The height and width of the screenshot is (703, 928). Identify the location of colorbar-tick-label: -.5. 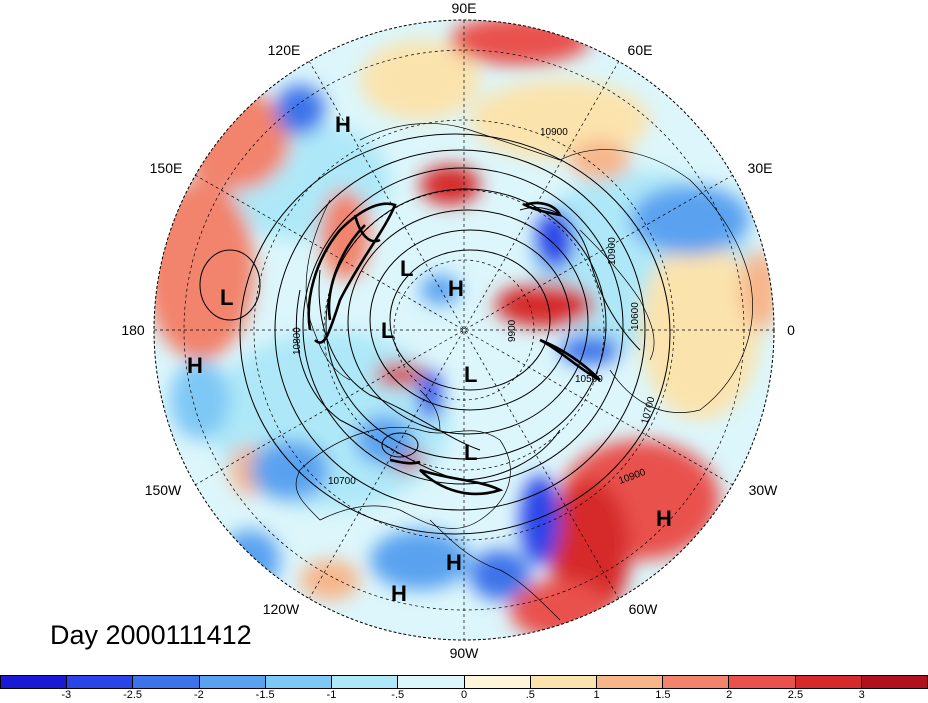
(398, 695).